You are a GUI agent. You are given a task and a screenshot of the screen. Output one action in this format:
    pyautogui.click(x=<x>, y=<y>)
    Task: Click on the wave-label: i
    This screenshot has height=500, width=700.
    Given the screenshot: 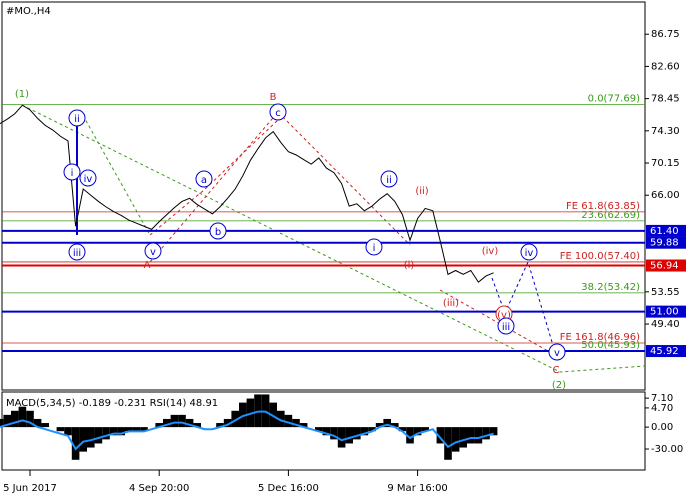 What is the action you would take?
    pyautogui.click(x=72, y=173)
    